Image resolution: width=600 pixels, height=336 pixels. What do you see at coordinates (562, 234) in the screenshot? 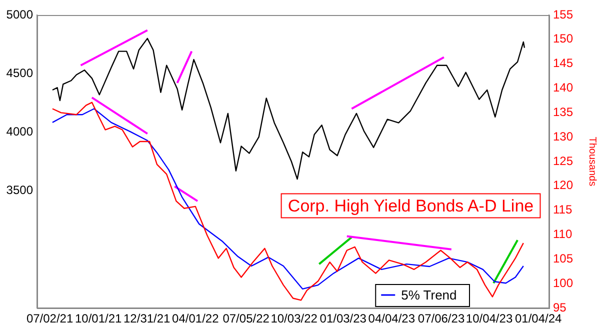
I see `y2-tick-label: 110` at bounding box center [562, 234].